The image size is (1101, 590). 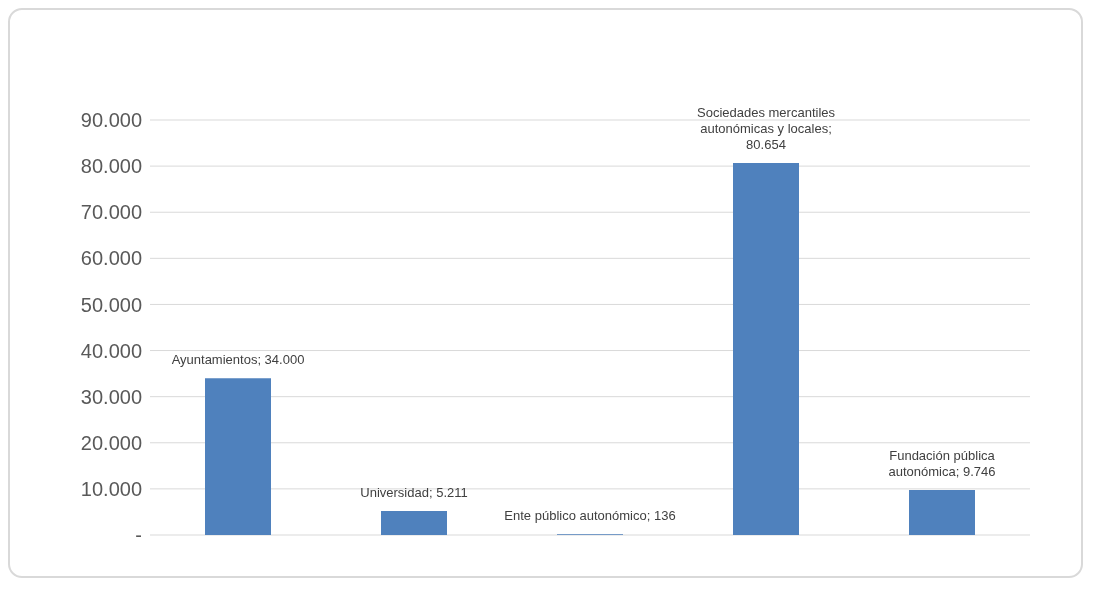 What do you see at coordinates (111, 166) in the screenshot?
I see `y-tick-label: 80.000` at bounding box center [111, 166].